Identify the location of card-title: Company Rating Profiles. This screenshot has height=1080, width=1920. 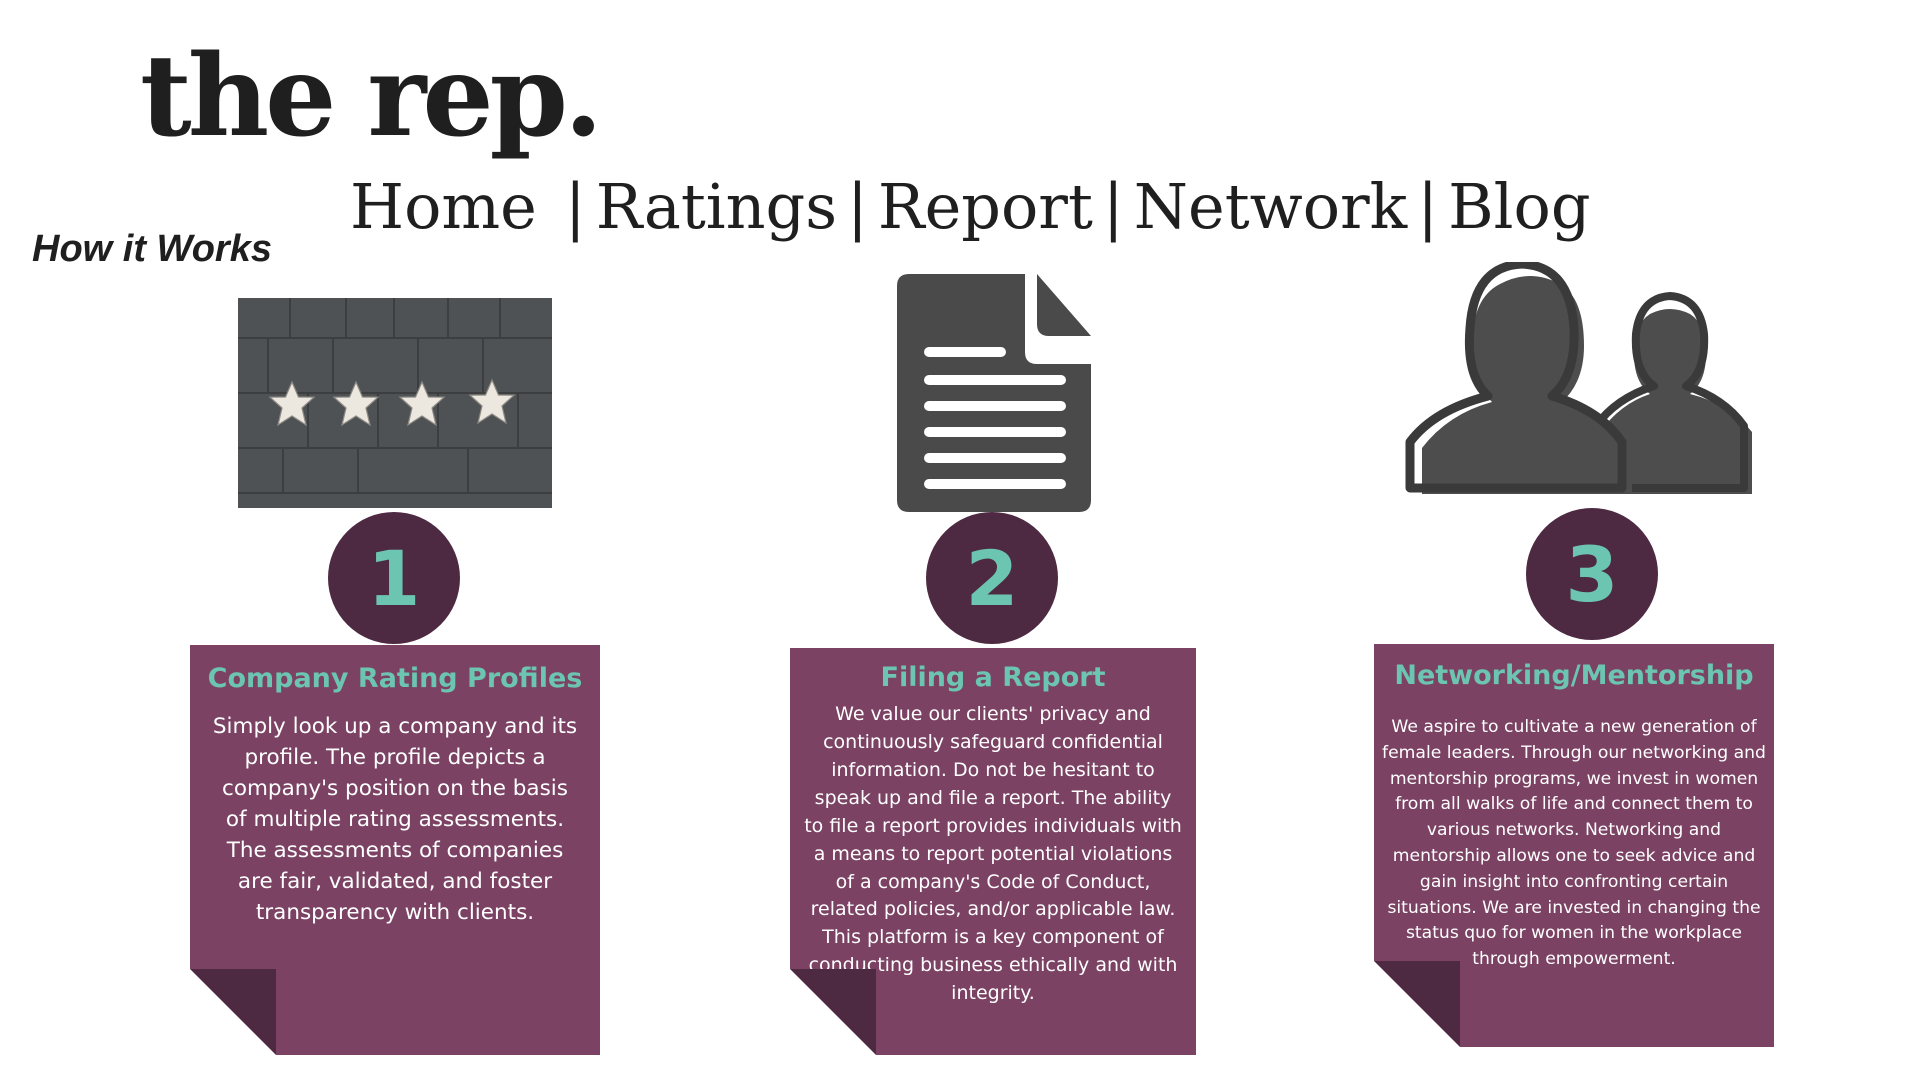
(395, 678).